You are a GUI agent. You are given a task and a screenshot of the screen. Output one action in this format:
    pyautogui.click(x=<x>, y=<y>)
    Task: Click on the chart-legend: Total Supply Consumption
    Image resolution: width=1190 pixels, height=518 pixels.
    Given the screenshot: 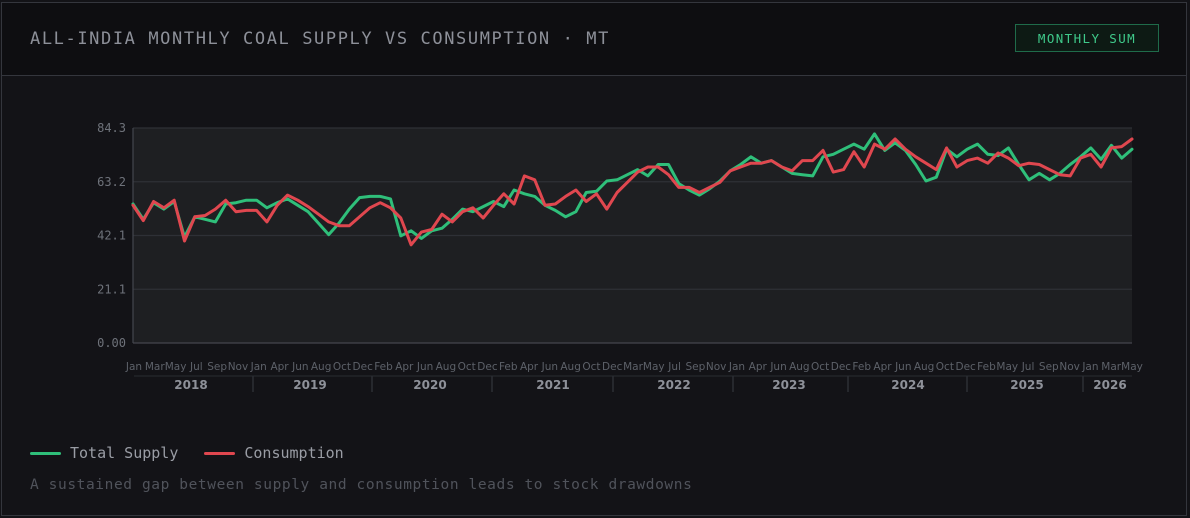 What is the action you would take?
    pyautogui.click(x=187, y=453)
    